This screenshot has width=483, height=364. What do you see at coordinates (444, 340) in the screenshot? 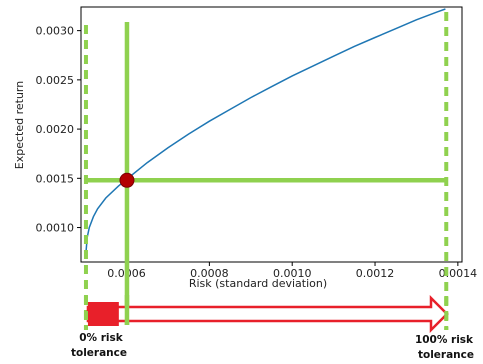
I see `full-risk-label-line1: 100% risk` at bounding box center [444, 340].